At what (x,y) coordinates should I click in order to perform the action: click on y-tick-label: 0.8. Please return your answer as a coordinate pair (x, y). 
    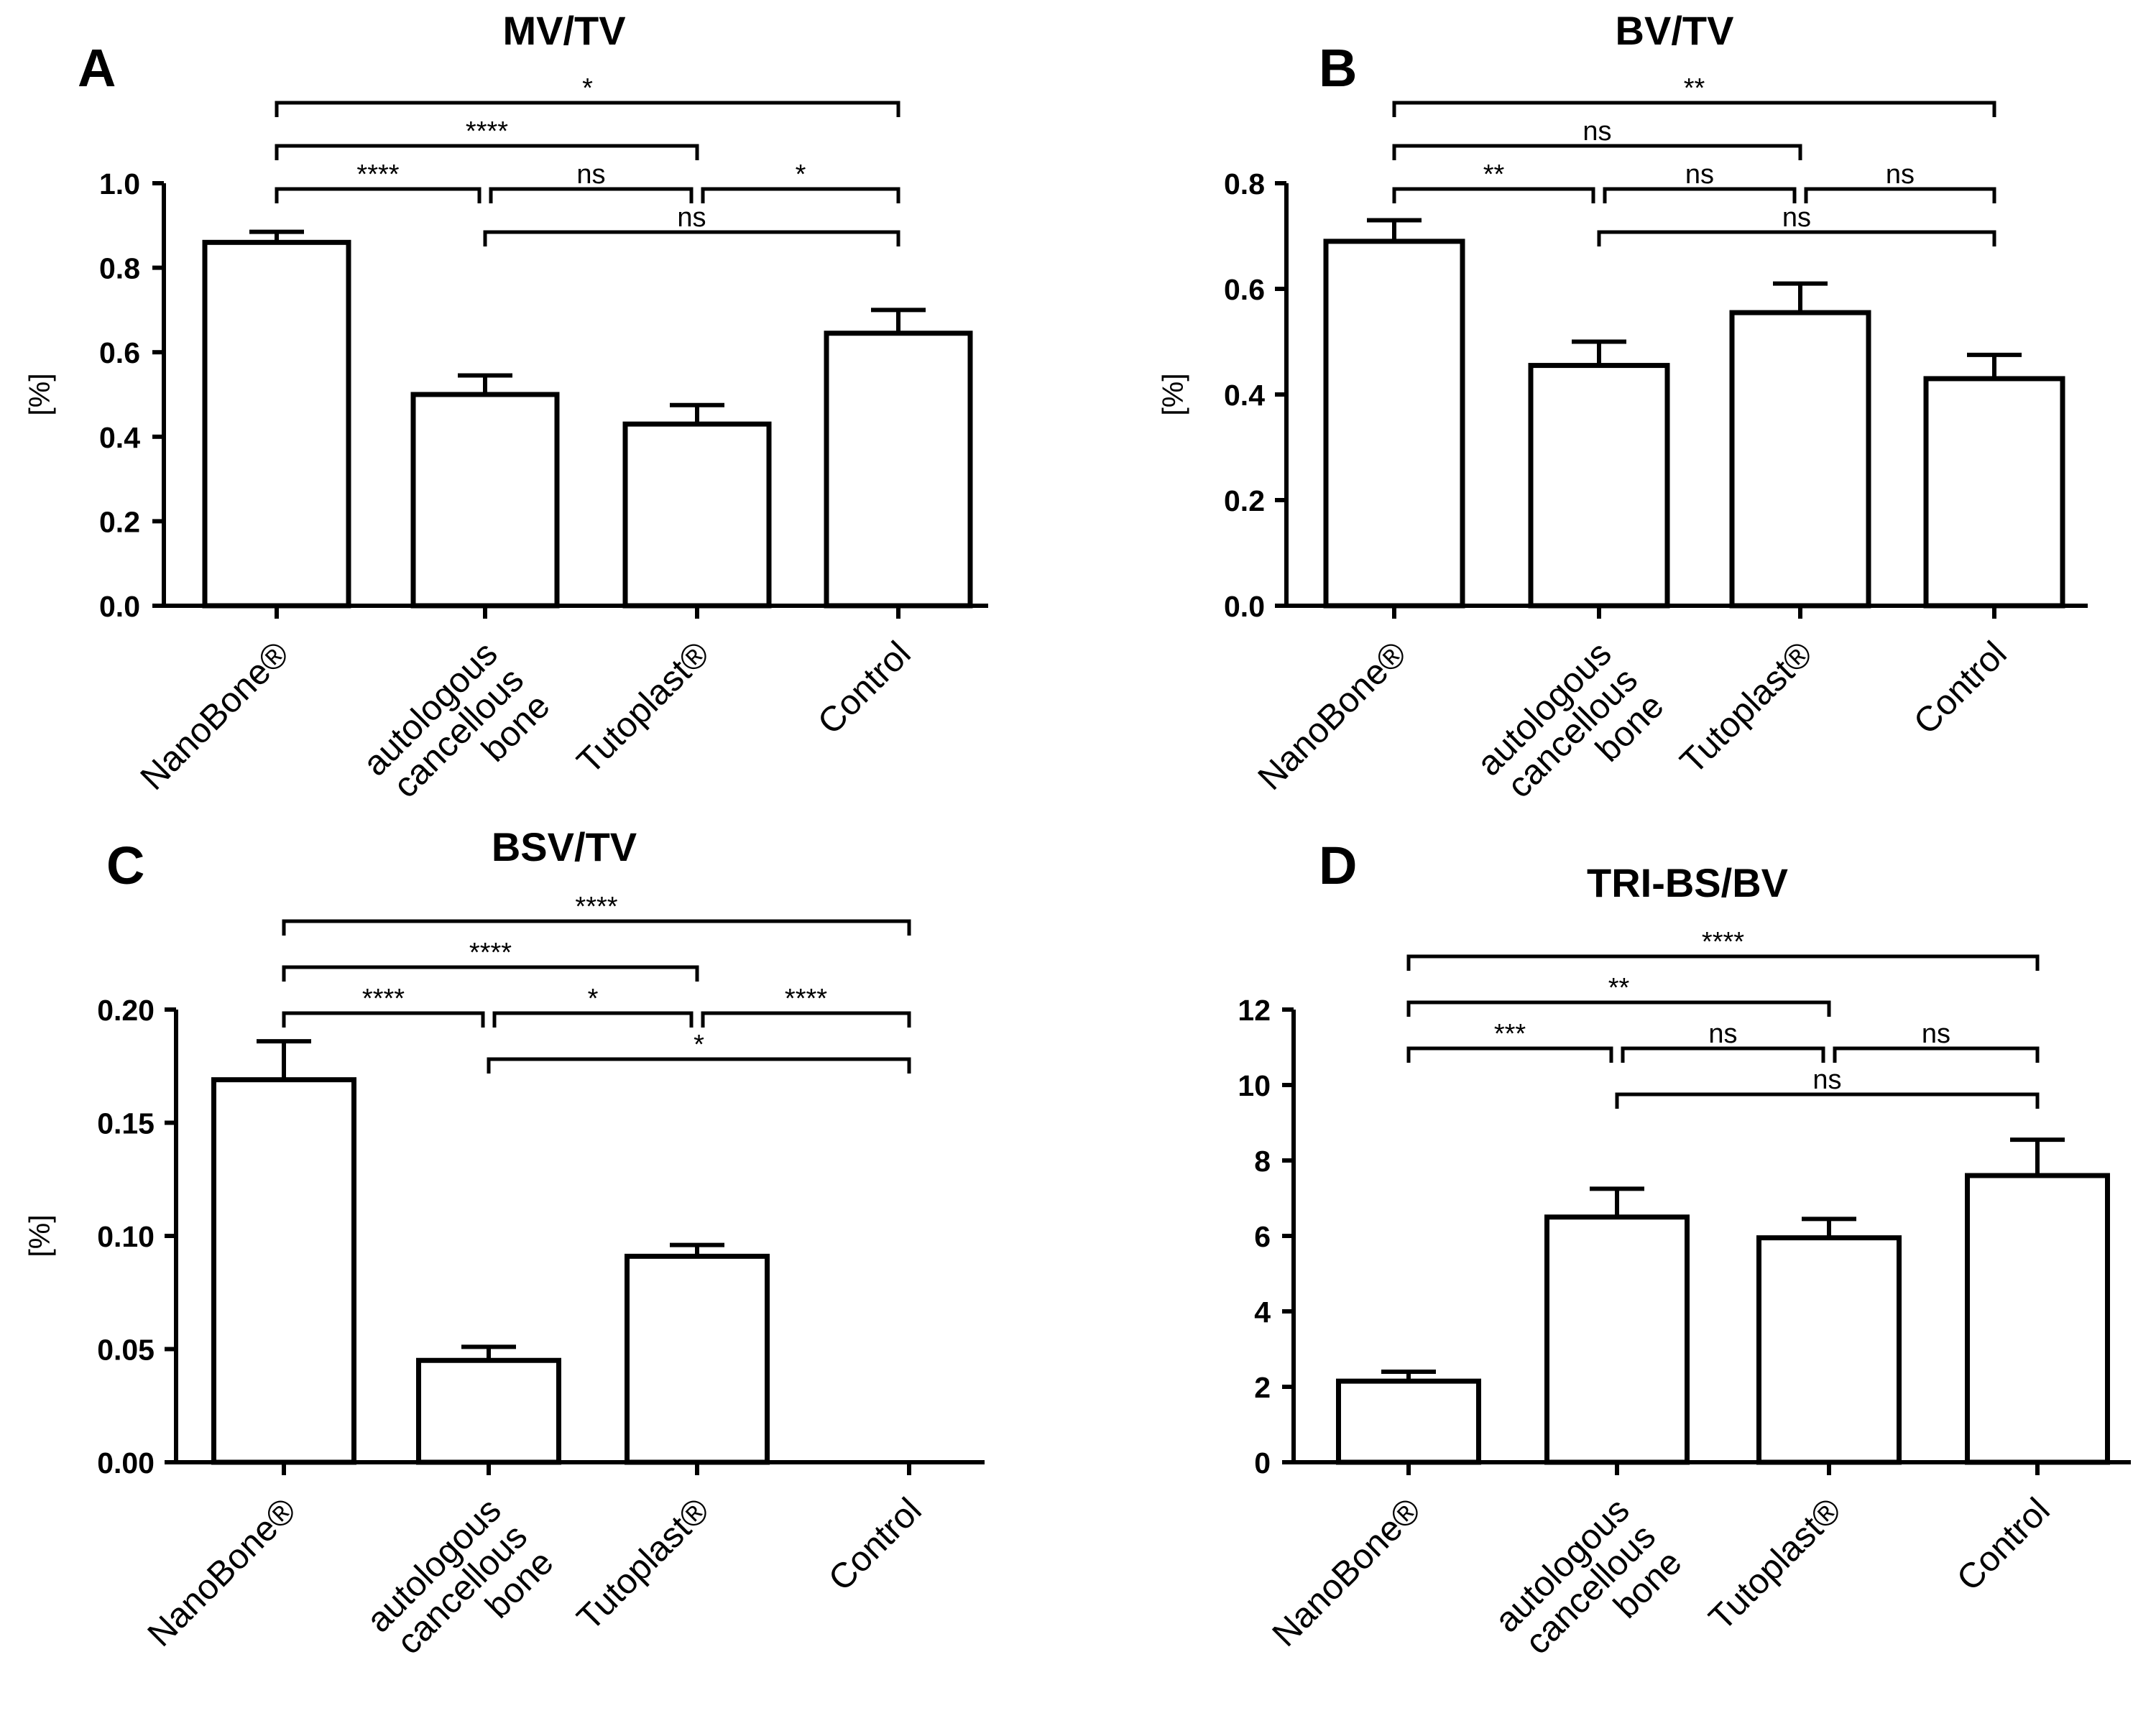
    Looking at the image, I should click on (1244, 183).